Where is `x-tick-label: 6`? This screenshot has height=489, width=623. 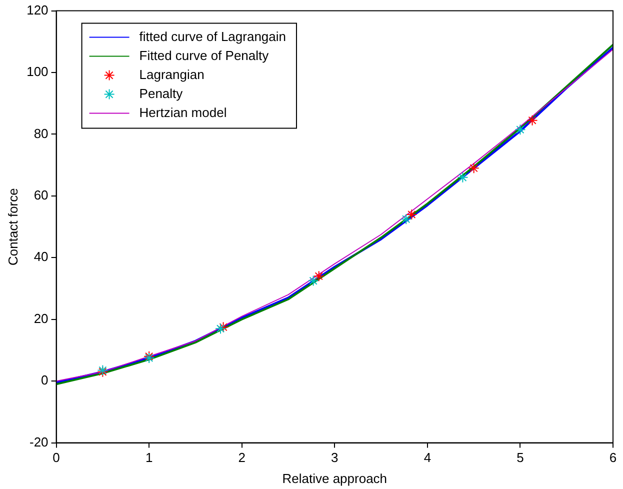
x-tick-label: 6 is located at coordinates (613, 458).